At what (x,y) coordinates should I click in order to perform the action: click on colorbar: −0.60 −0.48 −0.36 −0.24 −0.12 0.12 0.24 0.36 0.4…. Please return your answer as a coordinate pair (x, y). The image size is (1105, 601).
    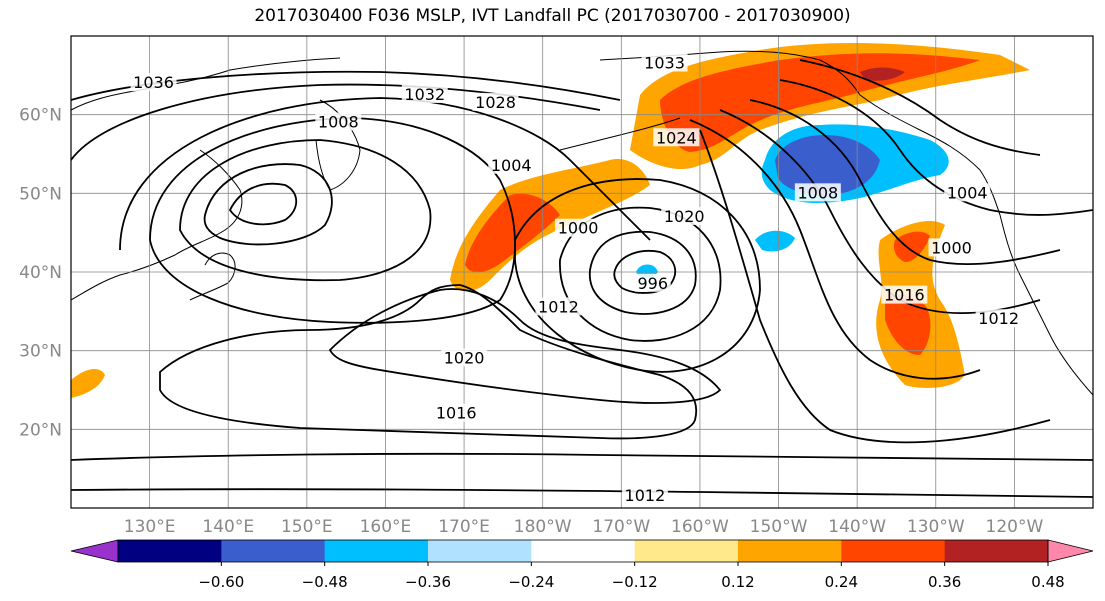
    Looking at the image, I should click on (582, 565).